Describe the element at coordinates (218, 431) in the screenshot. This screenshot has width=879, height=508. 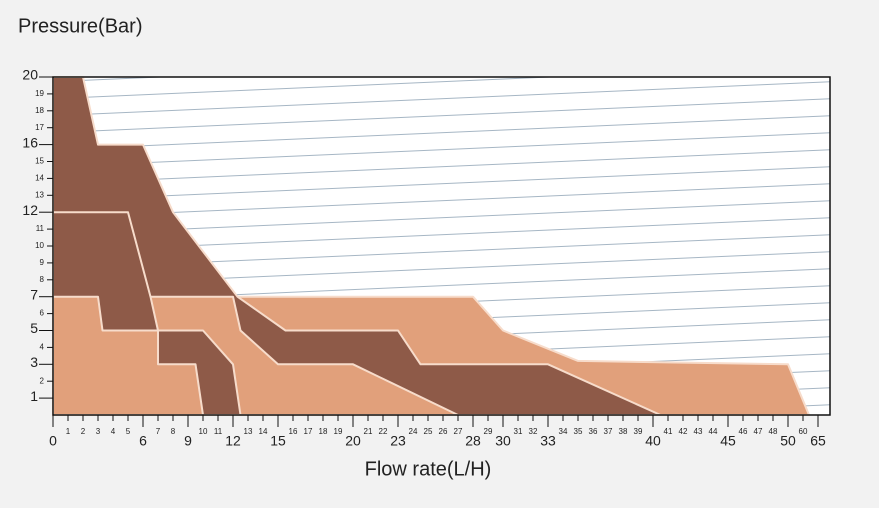
I see `x-tick-label: 11` at that location.